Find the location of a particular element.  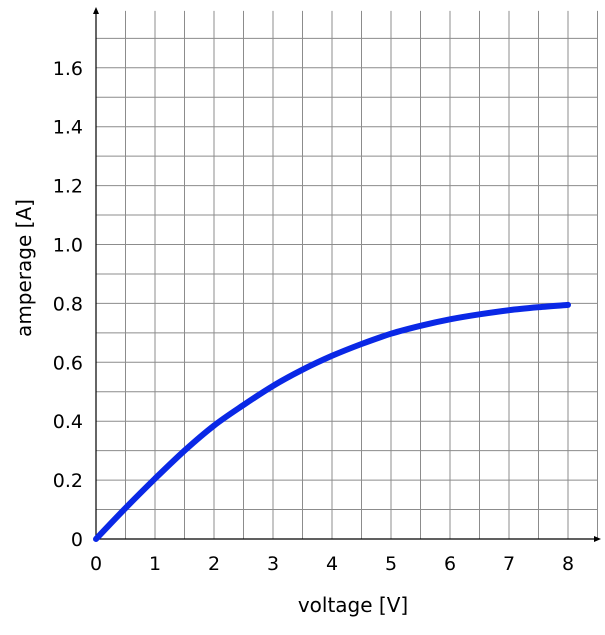

x-tick-label: 2 is located at coordinates (214, 564).